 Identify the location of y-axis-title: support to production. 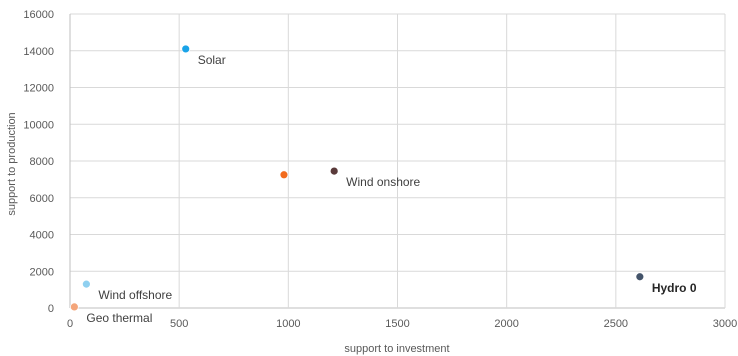
(12, 163).